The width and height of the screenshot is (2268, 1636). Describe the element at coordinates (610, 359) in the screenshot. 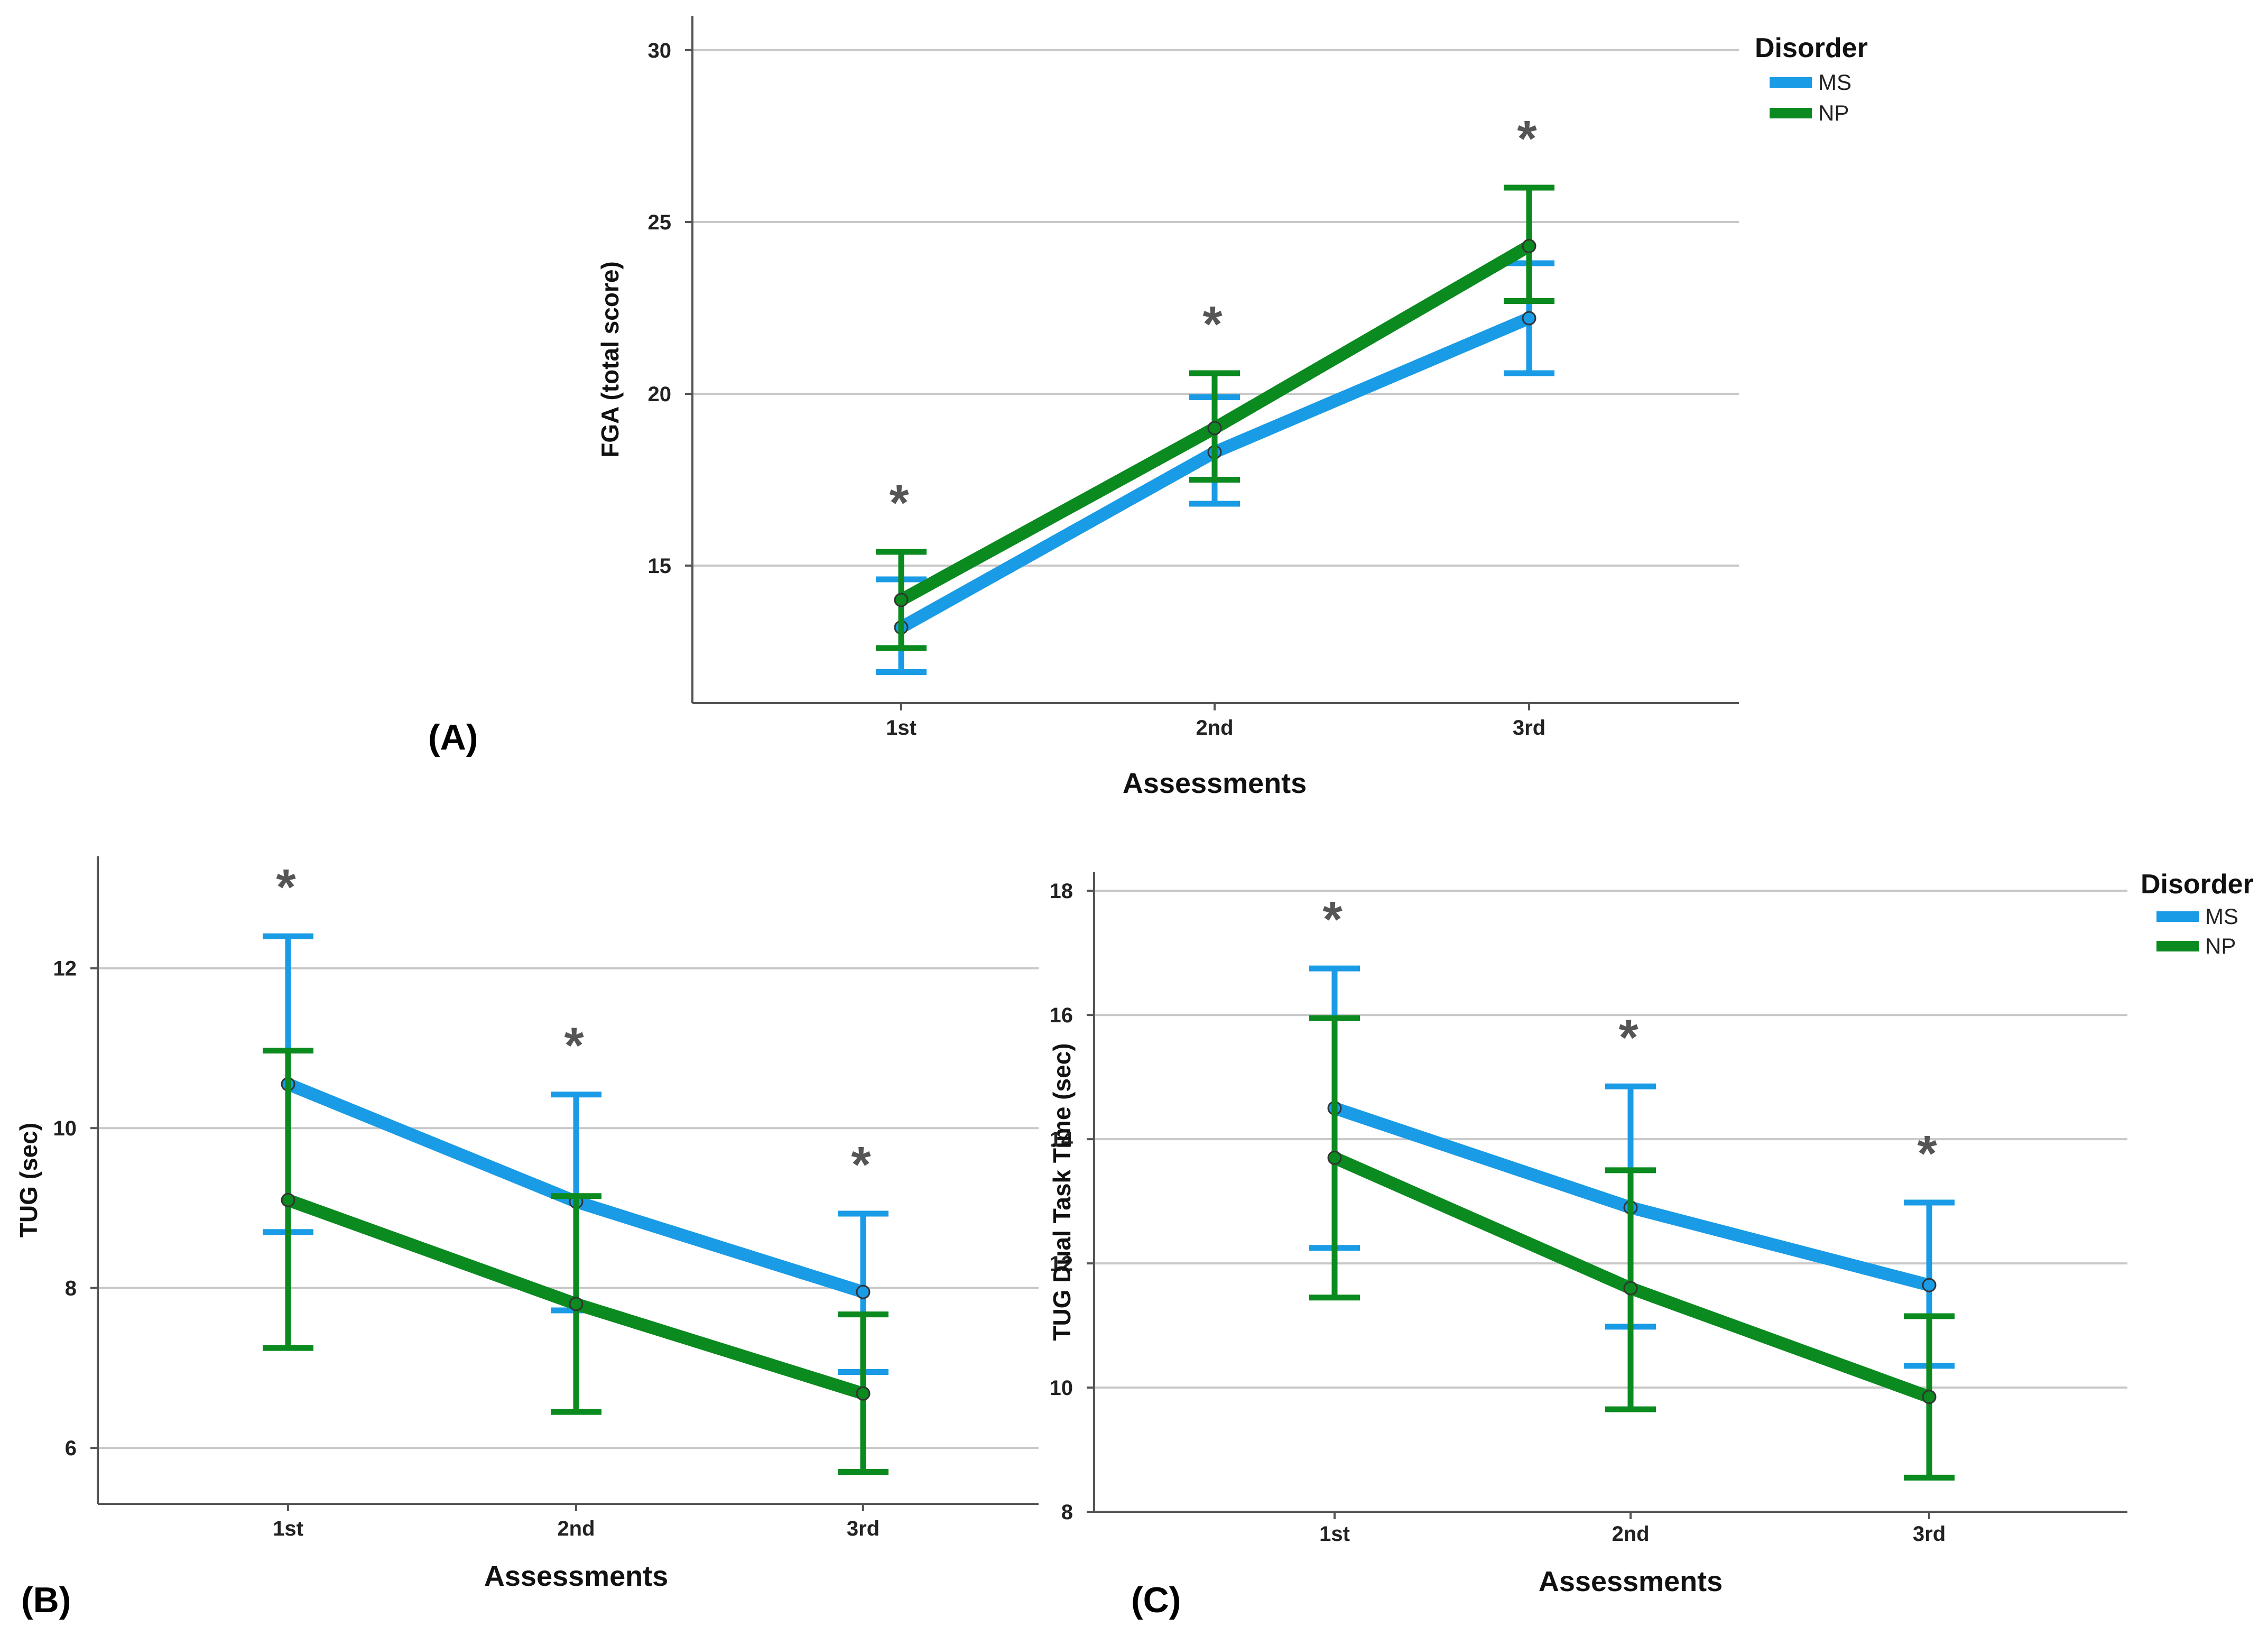

I see `y-axis-title: FGA (total score)` at that location.